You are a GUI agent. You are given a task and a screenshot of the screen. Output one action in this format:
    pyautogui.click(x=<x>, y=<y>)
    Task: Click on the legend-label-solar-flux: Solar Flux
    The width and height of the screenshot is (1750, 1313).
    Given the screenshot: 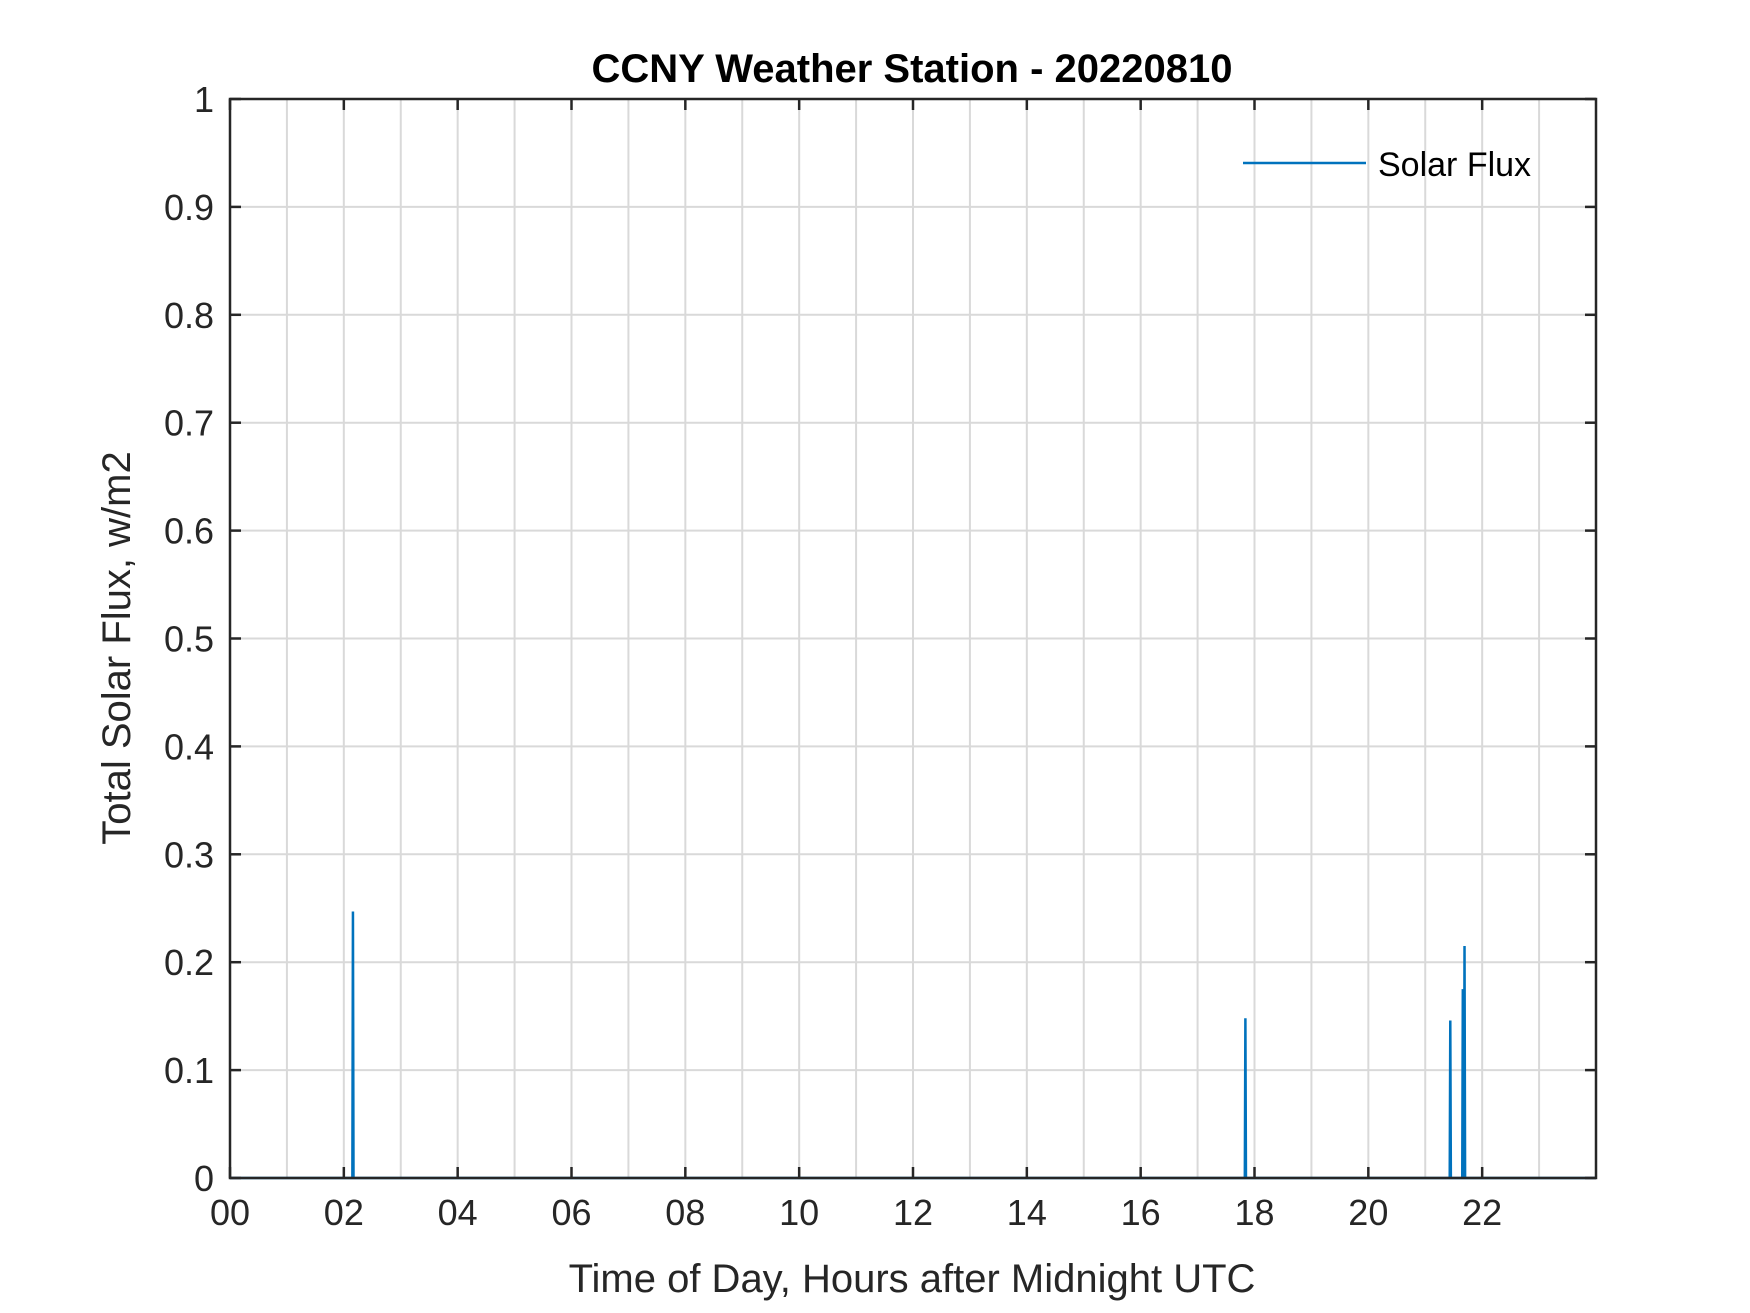 What is the action you would take?
    pyautogui.click(x=1454, y=165)
    